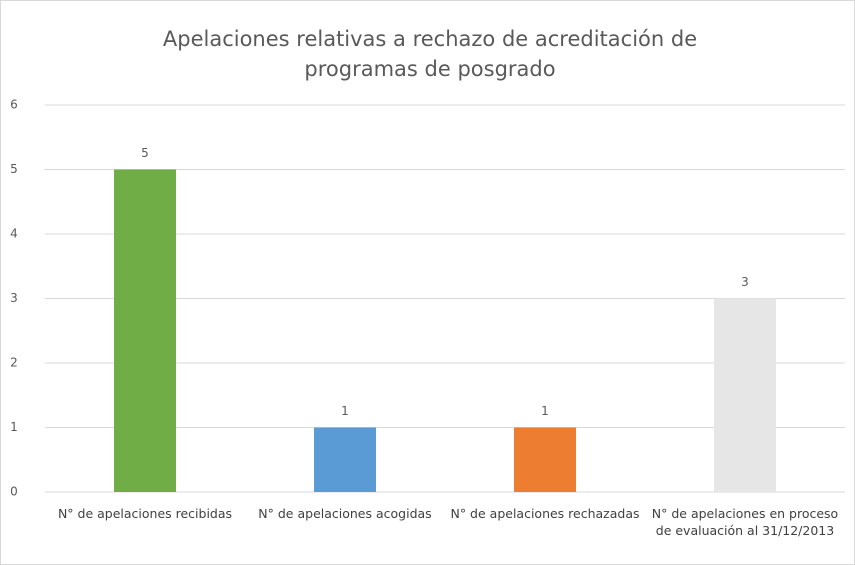 The height and width of the screenshot is (565, 855). I want to click on x-tick-label: N° de apelaciones acogidas, so click(345, 513).